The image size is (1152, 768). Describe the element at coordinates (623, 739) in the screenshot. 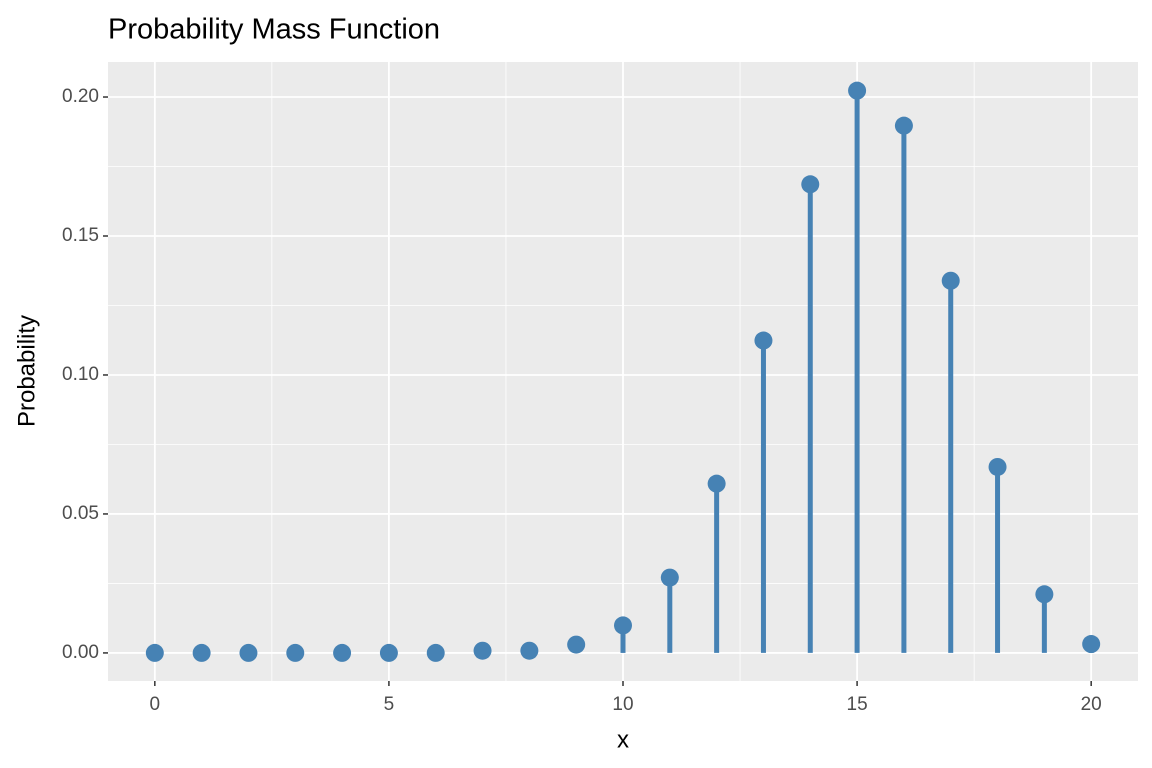

I see `x-axis-title: x` at that location.